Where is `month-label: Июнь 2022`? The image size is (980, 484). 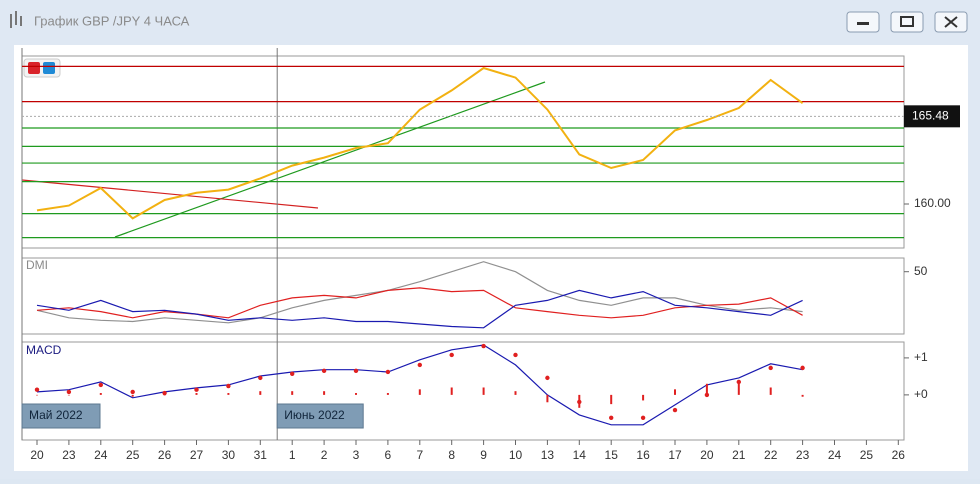 month-label: Июнь 2022 is located at coordinates (314, 415).